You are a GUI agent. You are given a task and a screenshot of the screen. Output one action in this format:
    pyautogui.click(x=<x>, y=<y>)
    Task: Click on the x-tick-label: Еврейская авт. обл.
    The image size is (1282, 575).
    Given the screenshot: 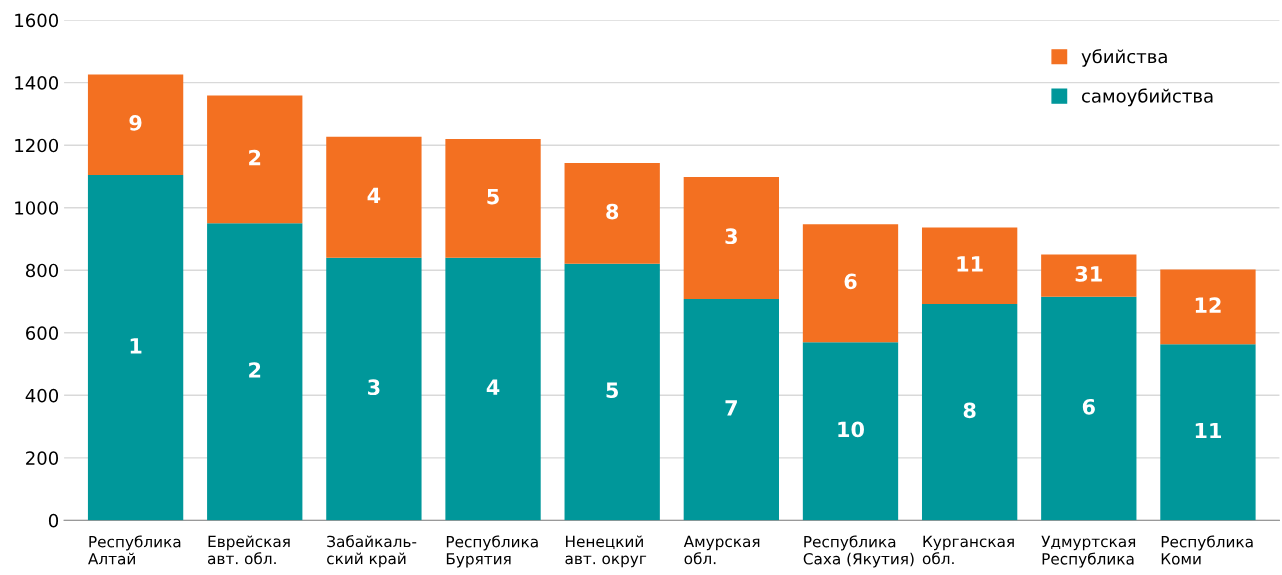 What is the action you would take?
    pyautogui.click(x=249, y=550)
    